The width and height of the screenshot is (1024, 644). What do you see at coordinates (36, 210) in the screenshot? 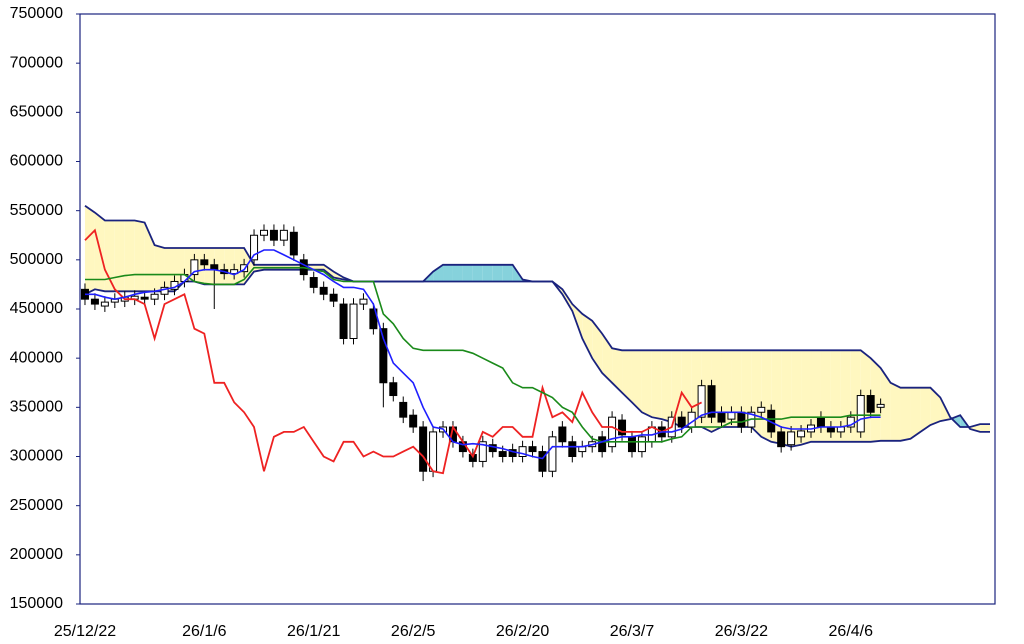
I see `y-tick-label: 550000` at bounding box center [36, 210].